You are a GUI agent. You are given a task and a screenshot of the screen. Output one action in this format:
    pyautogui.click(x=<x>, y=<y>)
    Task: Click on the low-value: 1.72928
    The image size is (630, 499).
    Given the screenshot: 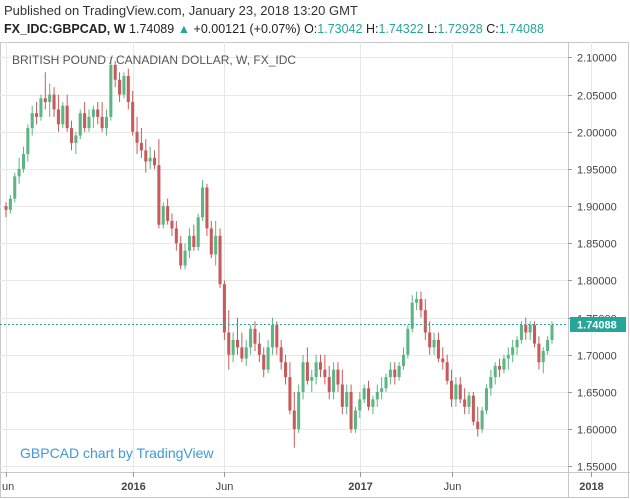 What is the action you would take?
    pyautogui.click(x=460, y=29)
    